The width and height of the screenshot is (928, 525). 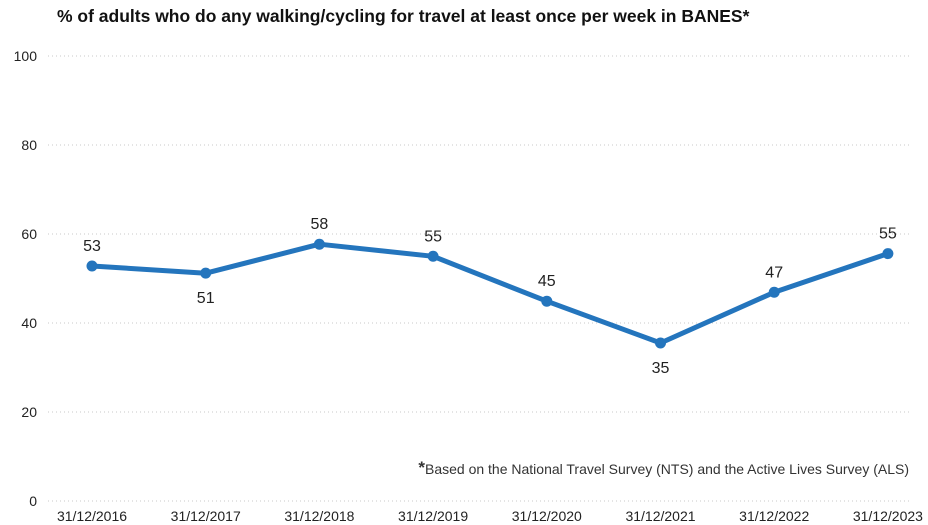 What do you see at coordinates (92, 516) in the screenshot?
I see `x-tick-label-1: 31/12/2016` at bounding box center [92, 516].